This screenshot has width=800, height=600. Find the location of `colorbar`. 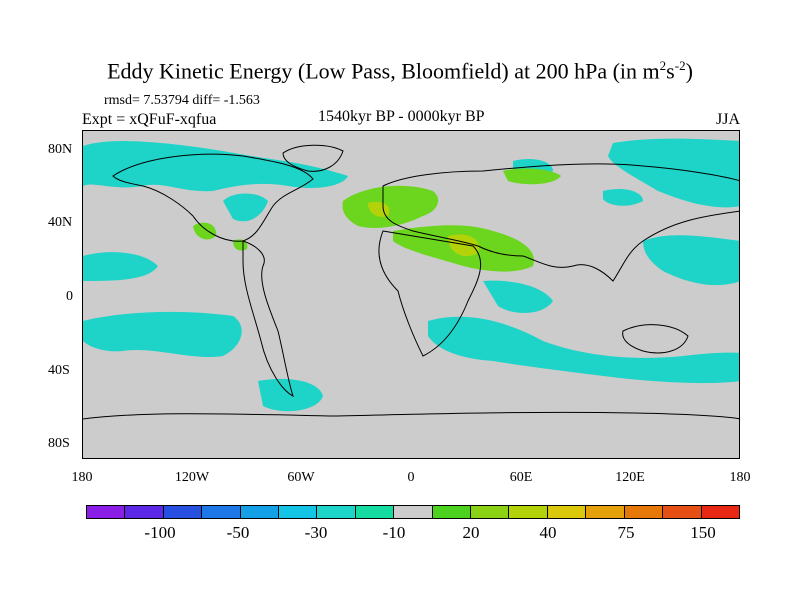

colorbar is located at coordinates (413, 512).